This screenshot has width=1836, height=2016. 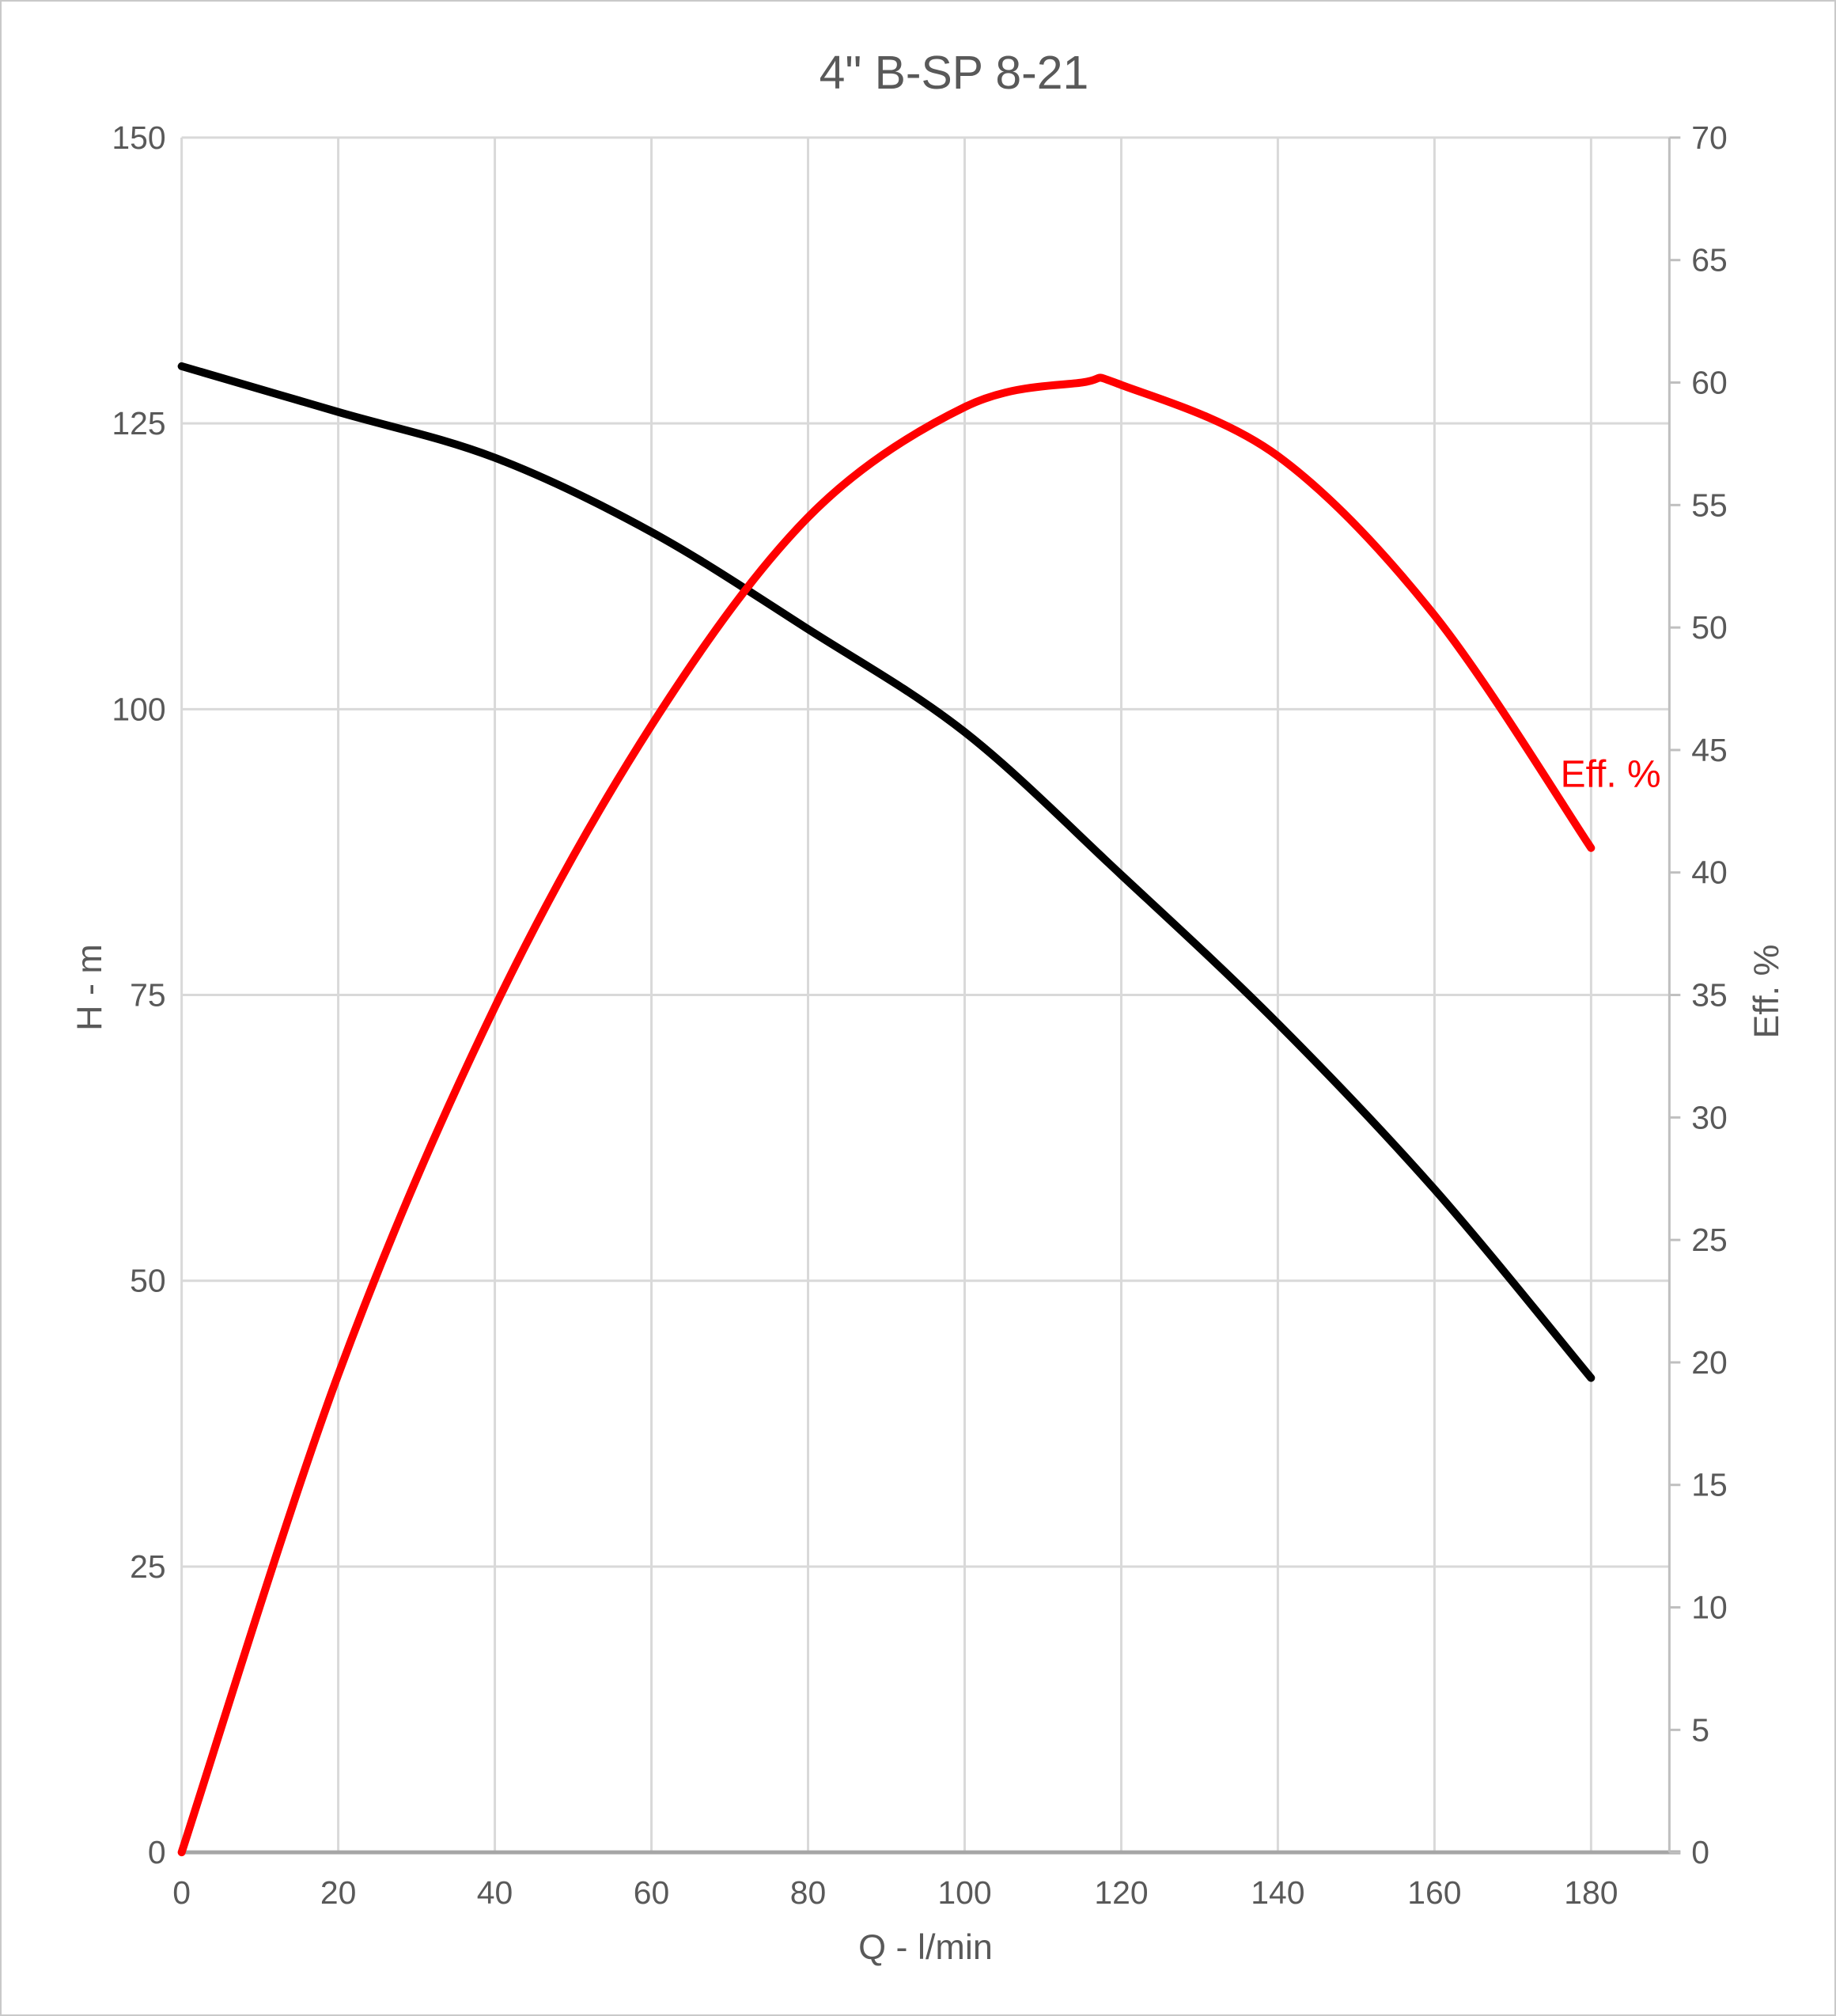 What do you see at coordinates (1700, 1852) in the screenshot?
I see `right-y-tick-label: 0` at bounding box center [1700, 1852].